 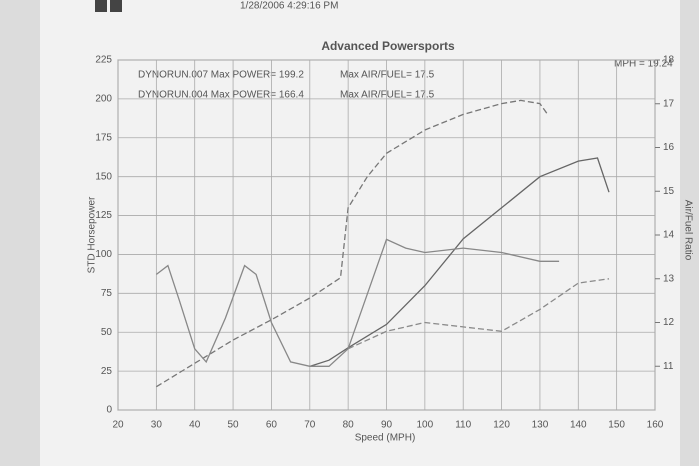 I want to click on x-axis-label: Speed (MPH), so click(x=385, y=438).